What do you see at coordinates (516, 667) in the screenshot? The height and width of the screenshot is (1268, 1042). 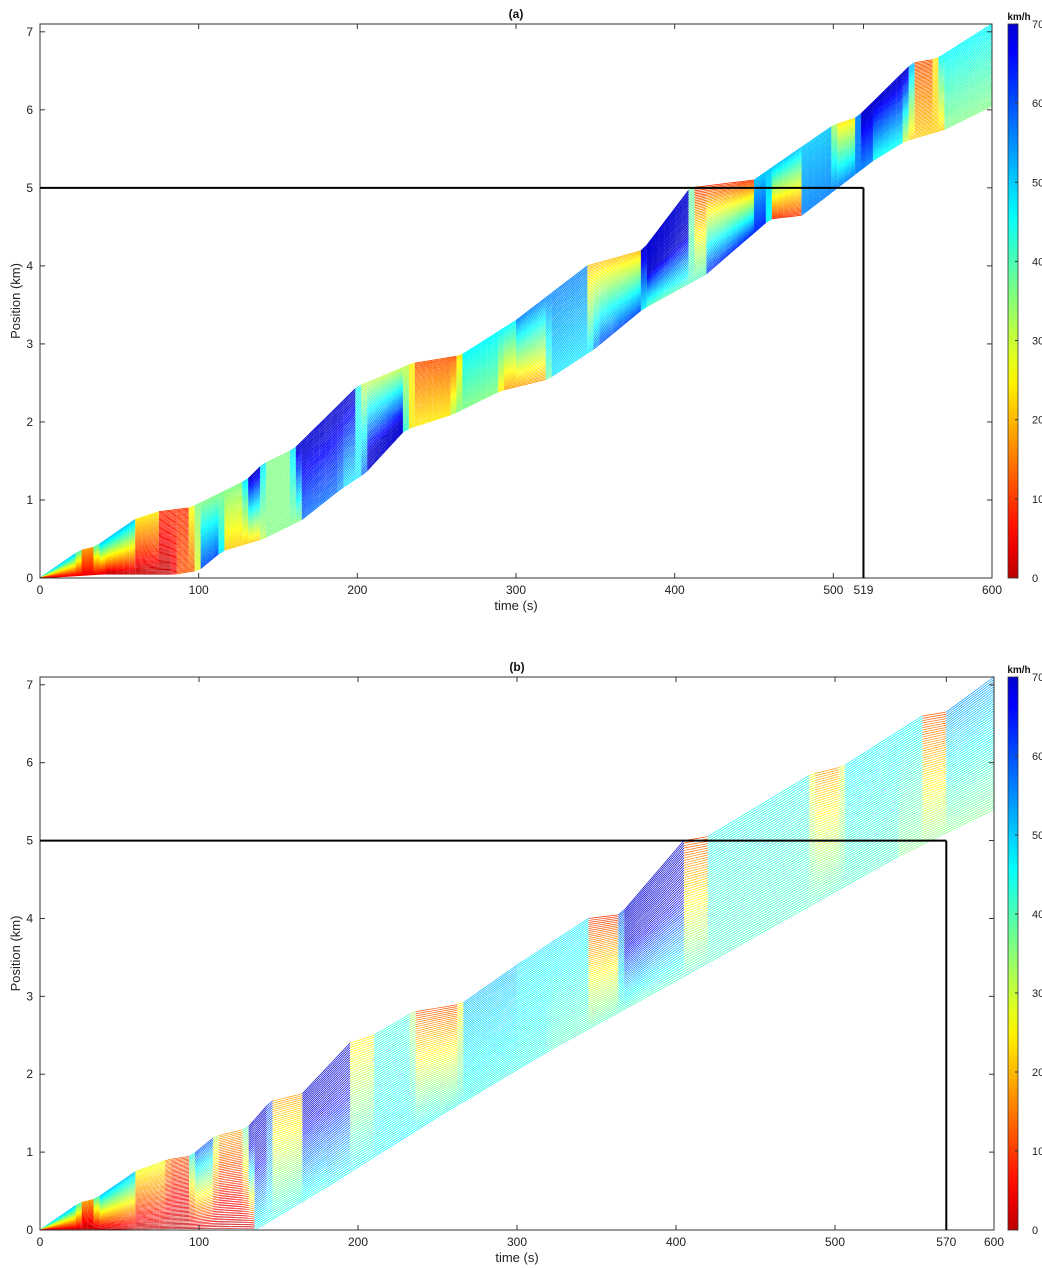 I see `chart-title: (b)` at bounding box center [516, 667].